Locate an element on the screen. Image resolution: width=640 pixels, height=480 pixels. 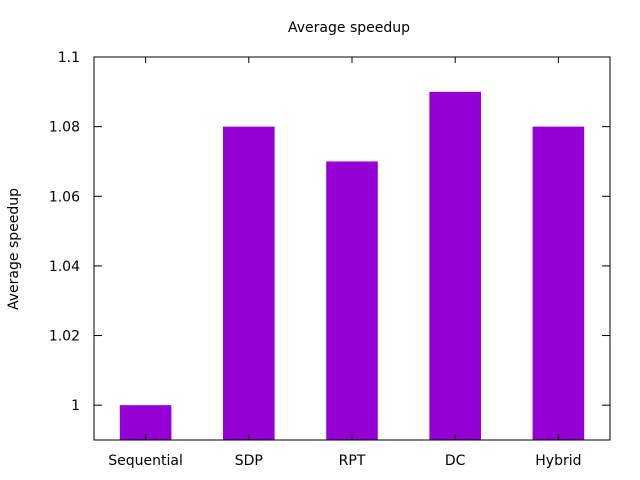
bar-dc is located at coordinates (455, 265).